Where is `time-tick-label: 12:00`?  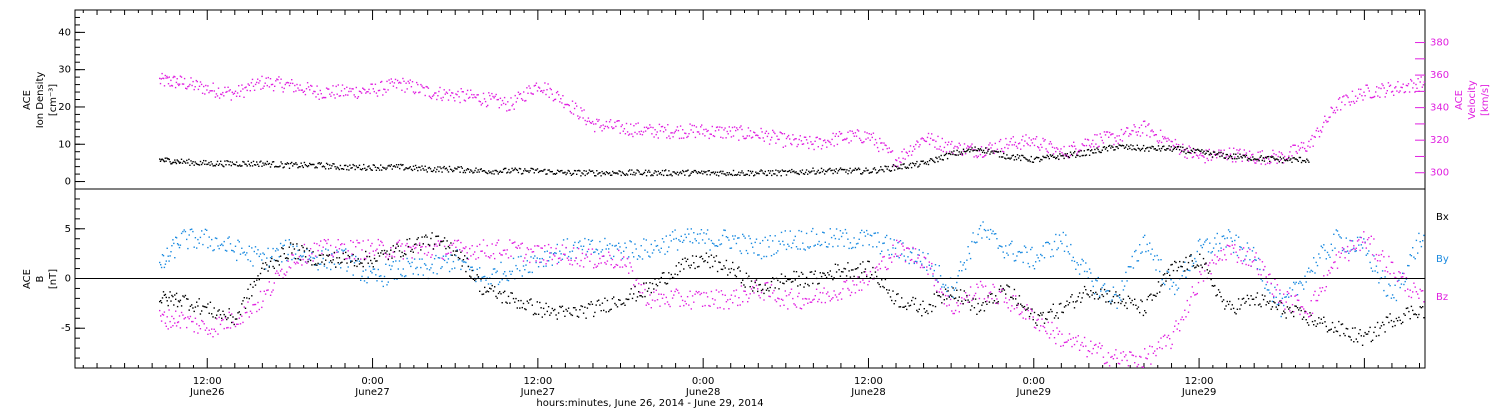
time-tick-label: 12:00 is located at coordinates (537, 381).